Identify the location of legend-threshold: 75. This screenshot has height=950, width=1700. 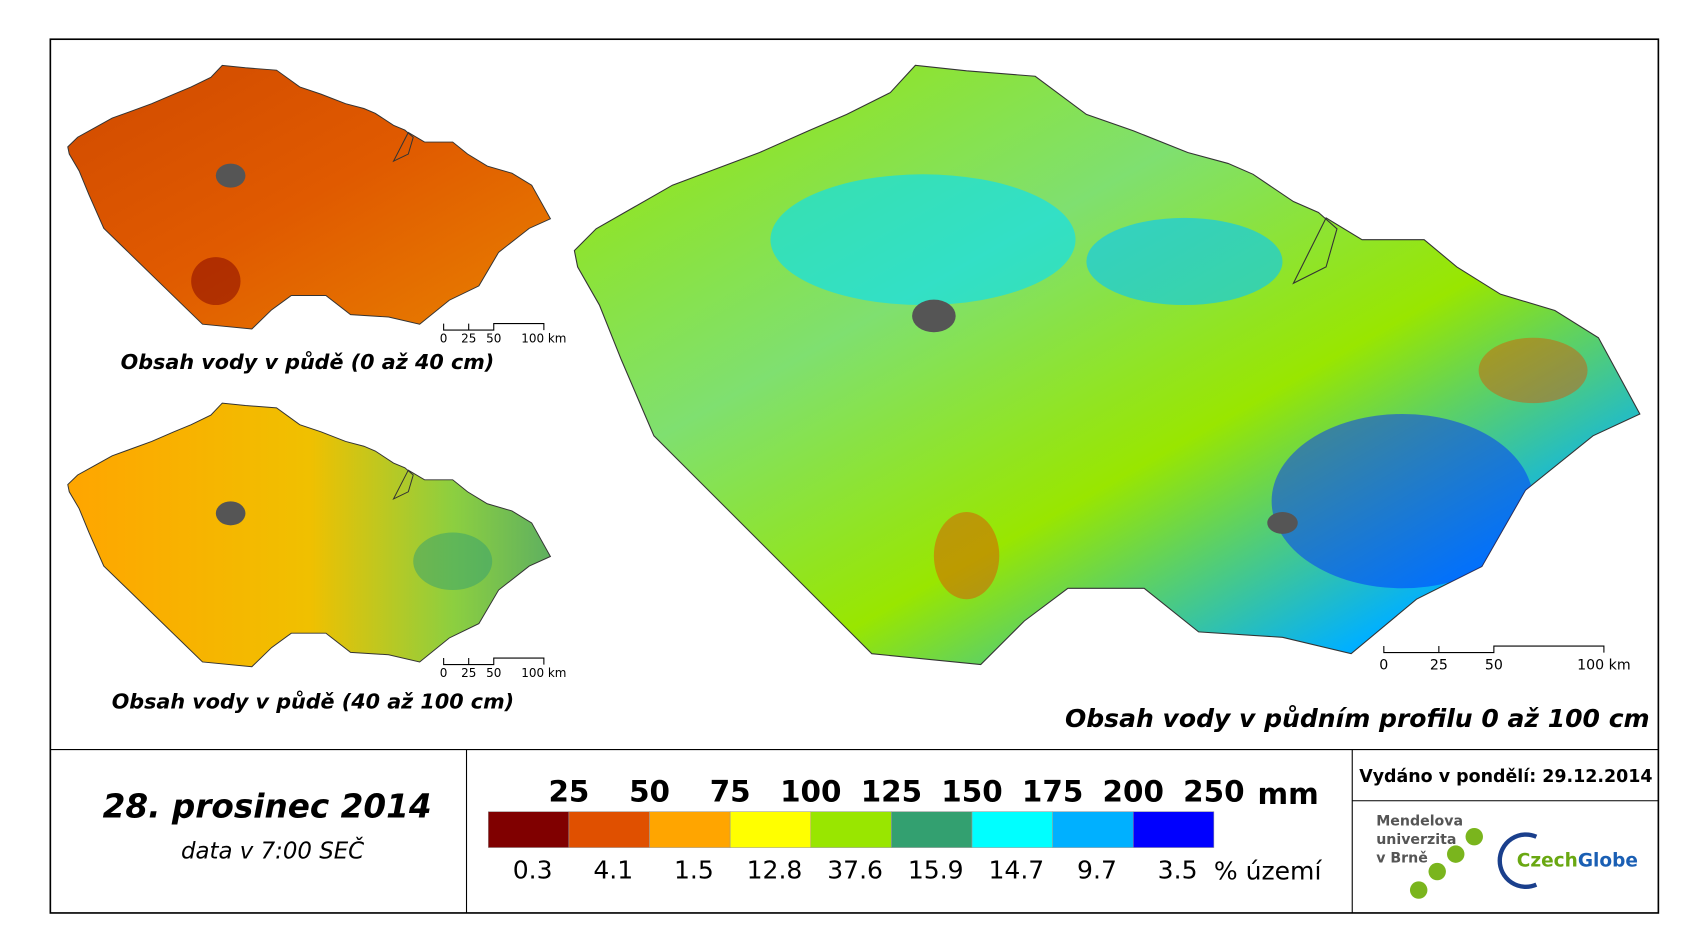
(730, 792).